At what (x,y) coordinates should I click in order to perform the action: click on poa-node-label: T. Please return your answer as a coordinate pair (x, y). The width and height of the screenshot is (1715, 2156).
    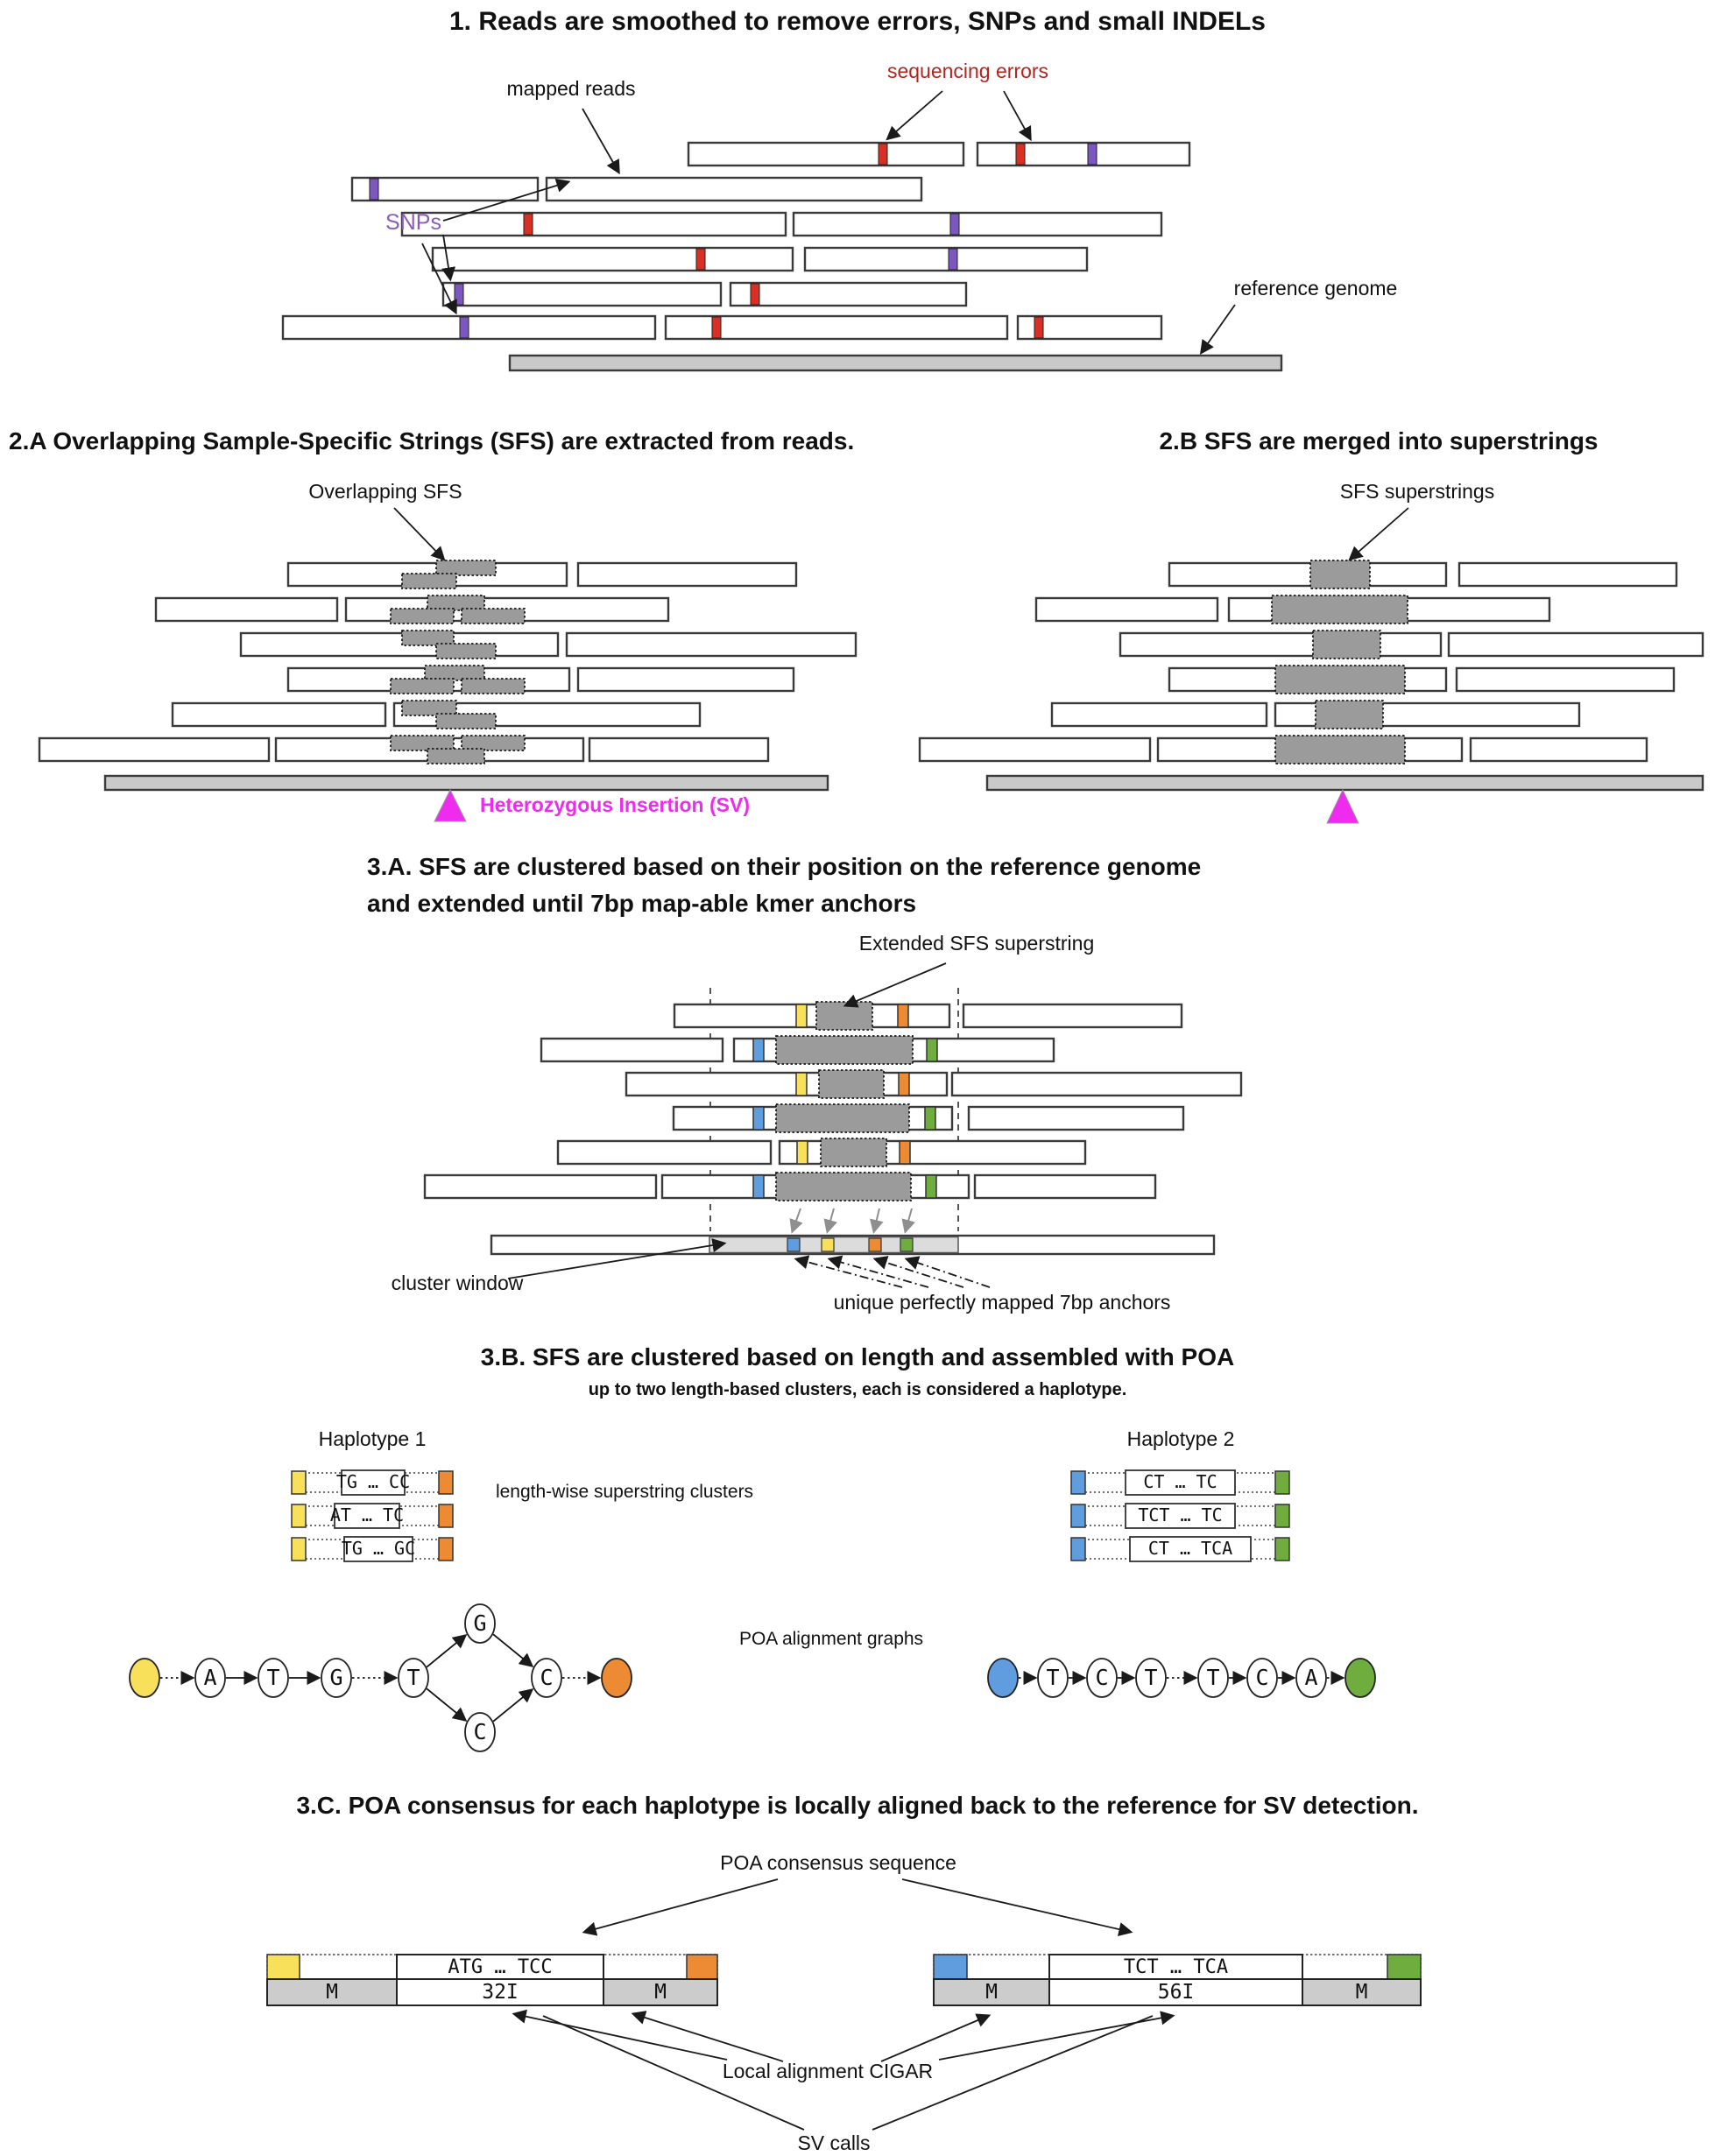
    Looking at the image, I should click on (1052, 1677).